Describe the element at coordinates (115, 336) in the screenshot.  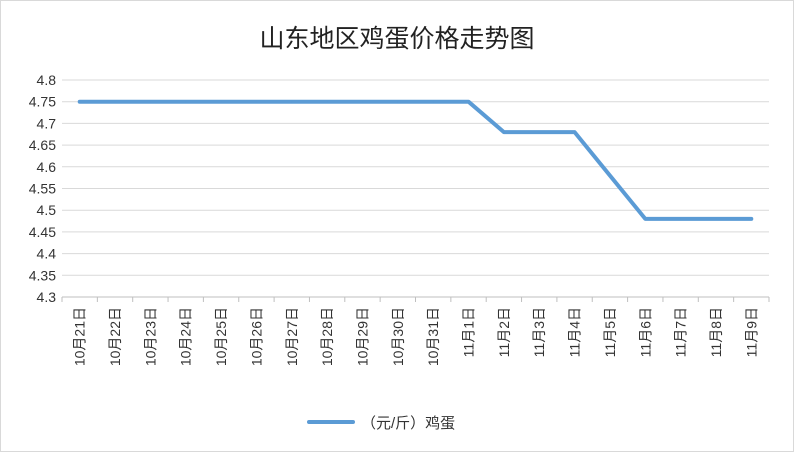
I see `x-tick-label: 10月22日` at that location.